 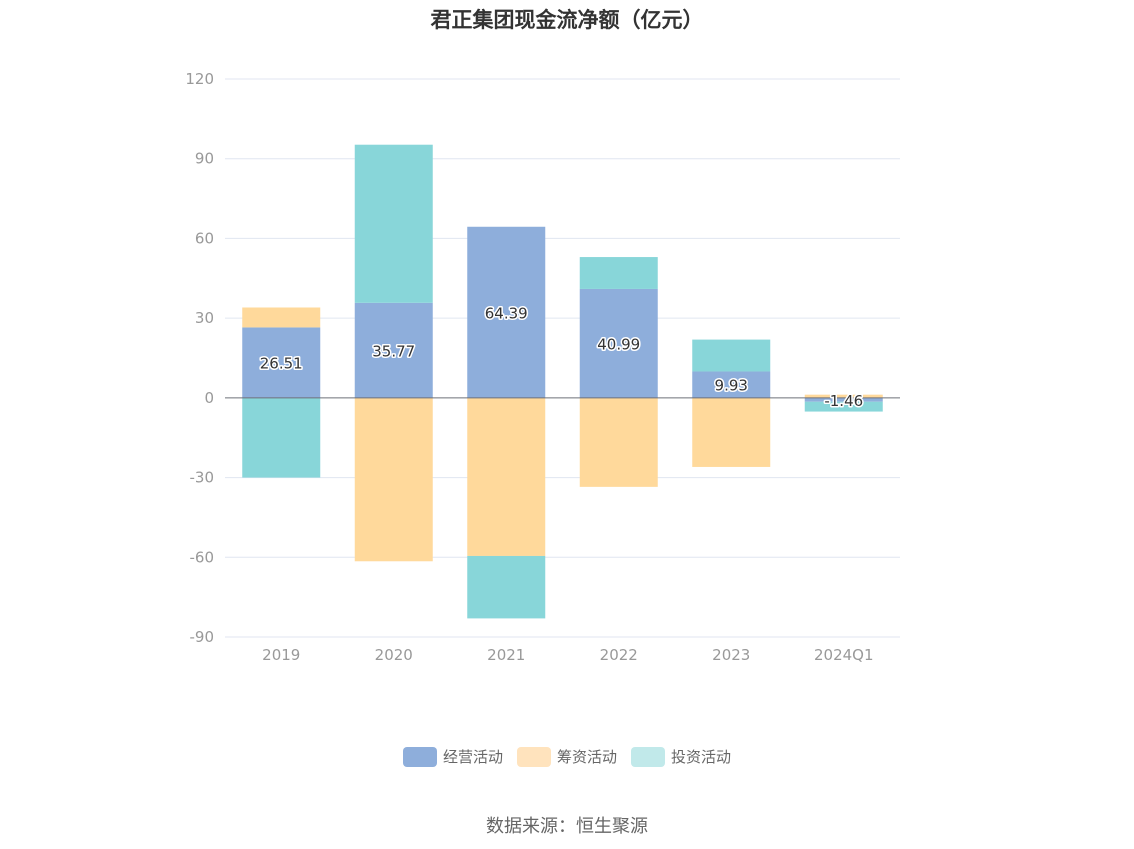 What do you see at coordinates (204, 318) in the screenshot?
I see `y-tick-label: 30` at bounding box center [204, 318].